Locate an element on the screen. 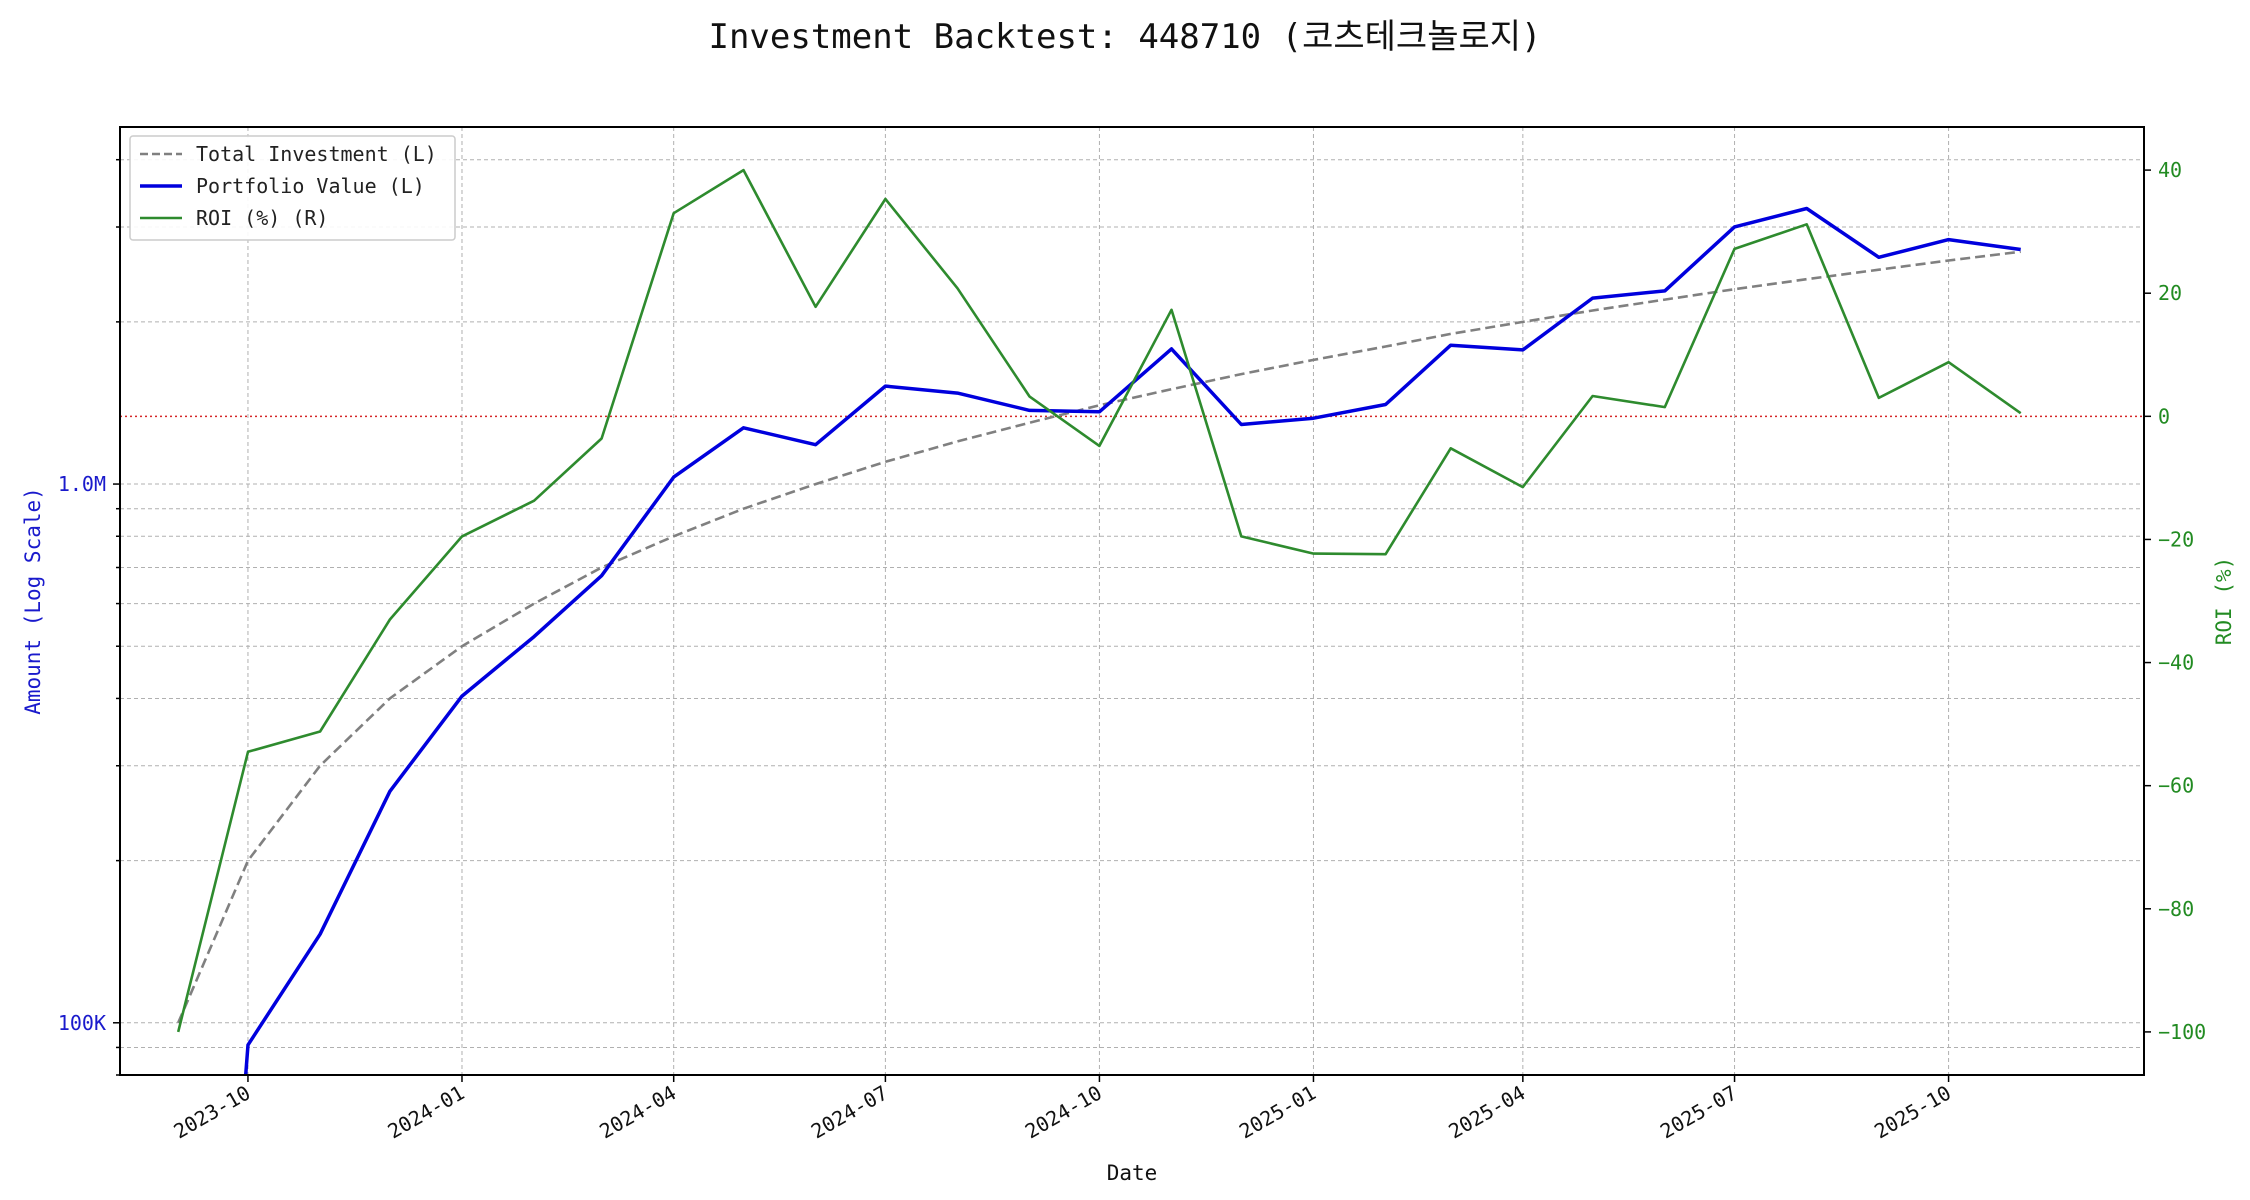  y-axis-left: 100K 1.0M is located at coordinates (89, 617).